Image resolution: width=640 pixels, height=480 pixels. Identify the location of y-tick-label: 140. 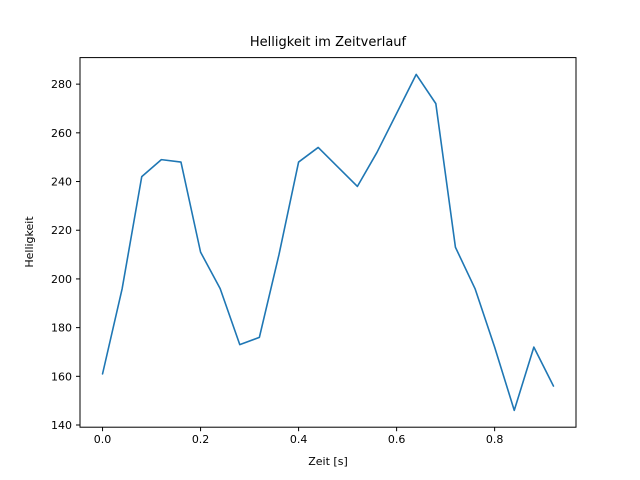
(61, 425).